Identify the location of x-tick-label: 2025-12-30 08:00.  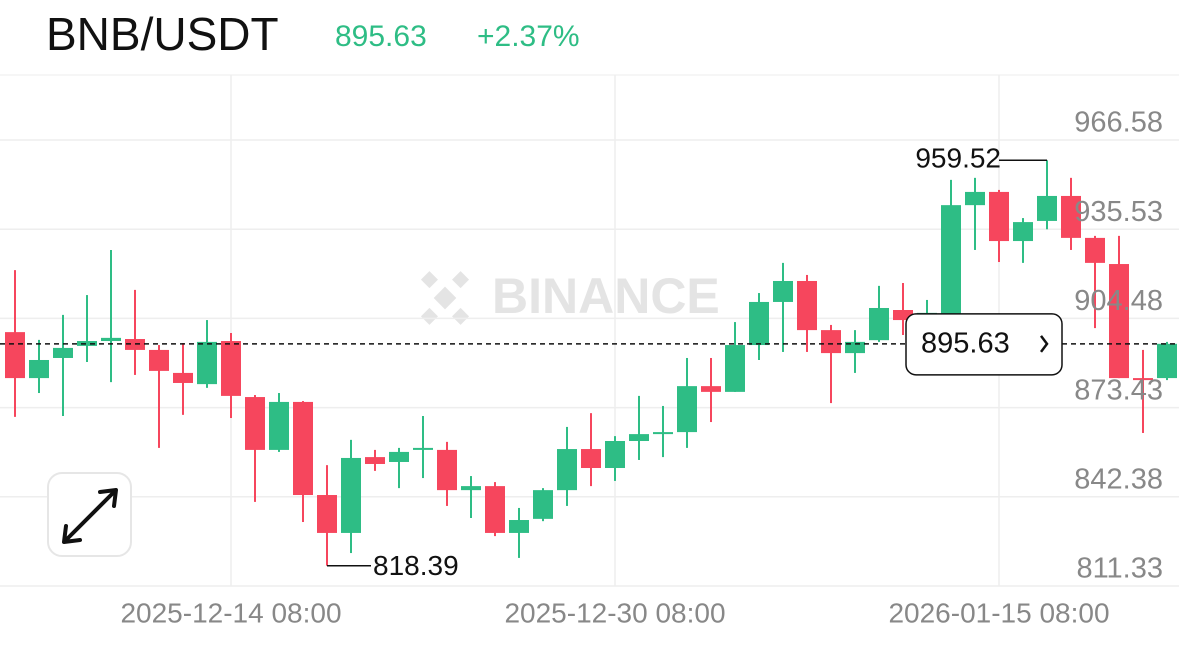
(614, 612).